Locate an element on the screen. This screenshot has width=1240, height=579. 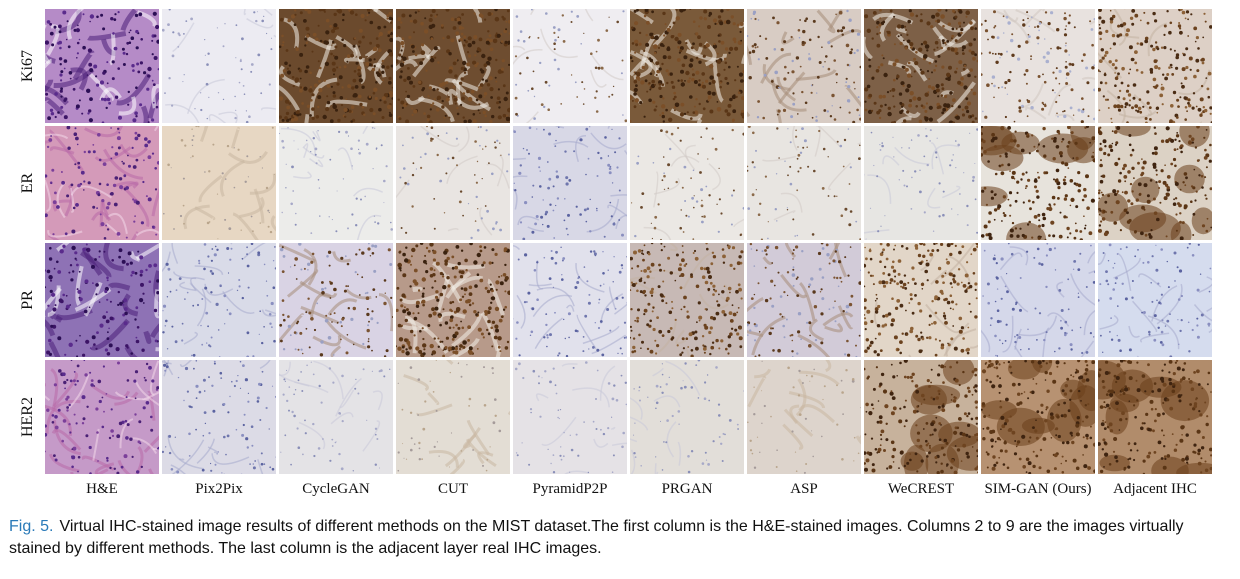
column-label: Pix2Pix is located at coordinates (219, 489).